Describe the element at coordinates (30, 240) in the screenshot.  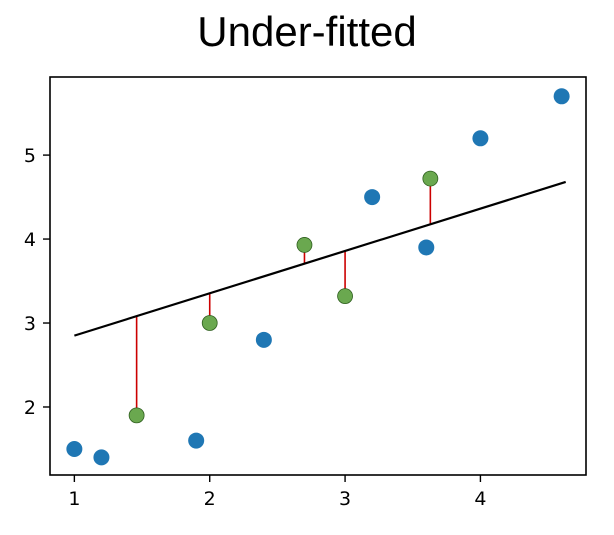
I see `y-tick-label-4: 4` at that location.